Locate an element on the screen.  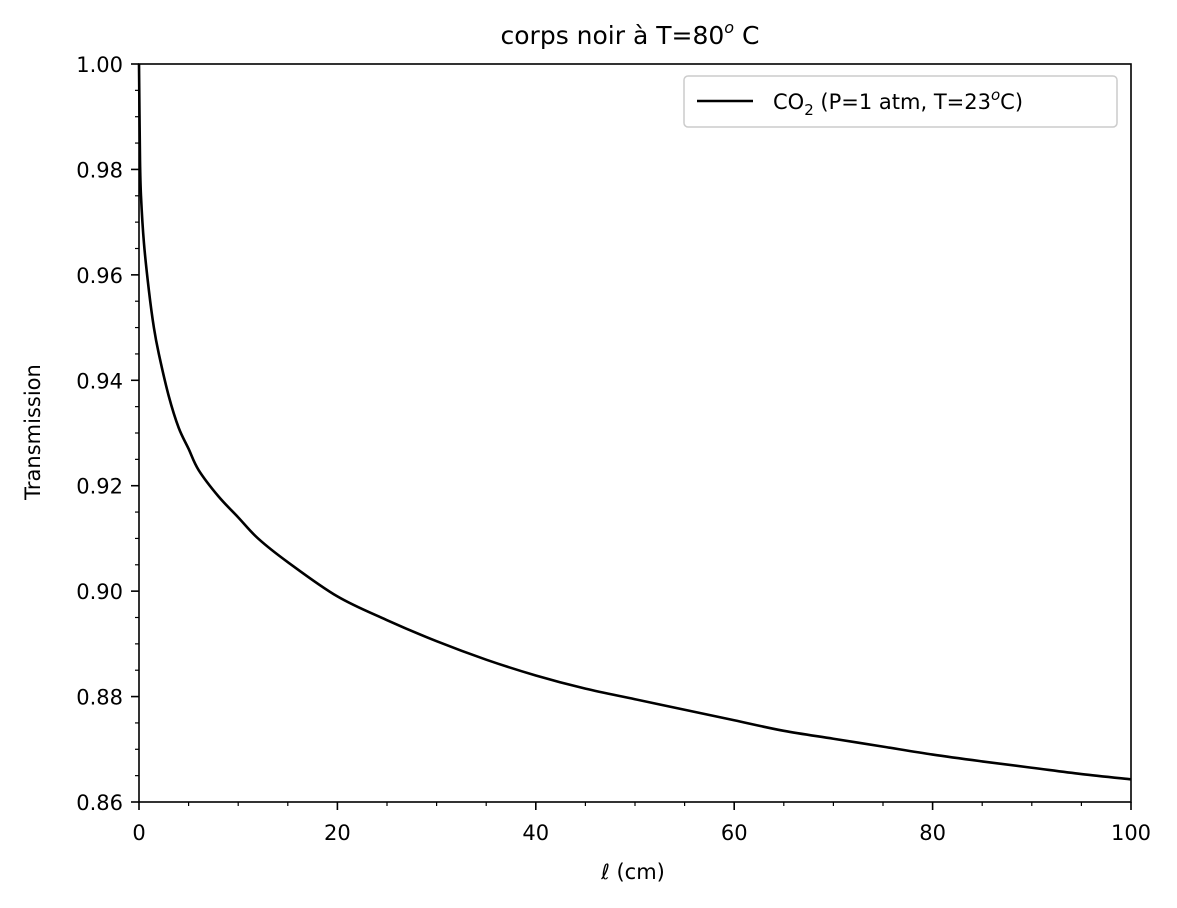
y-axis-label: Transmission is located at coordinates (33, 432).